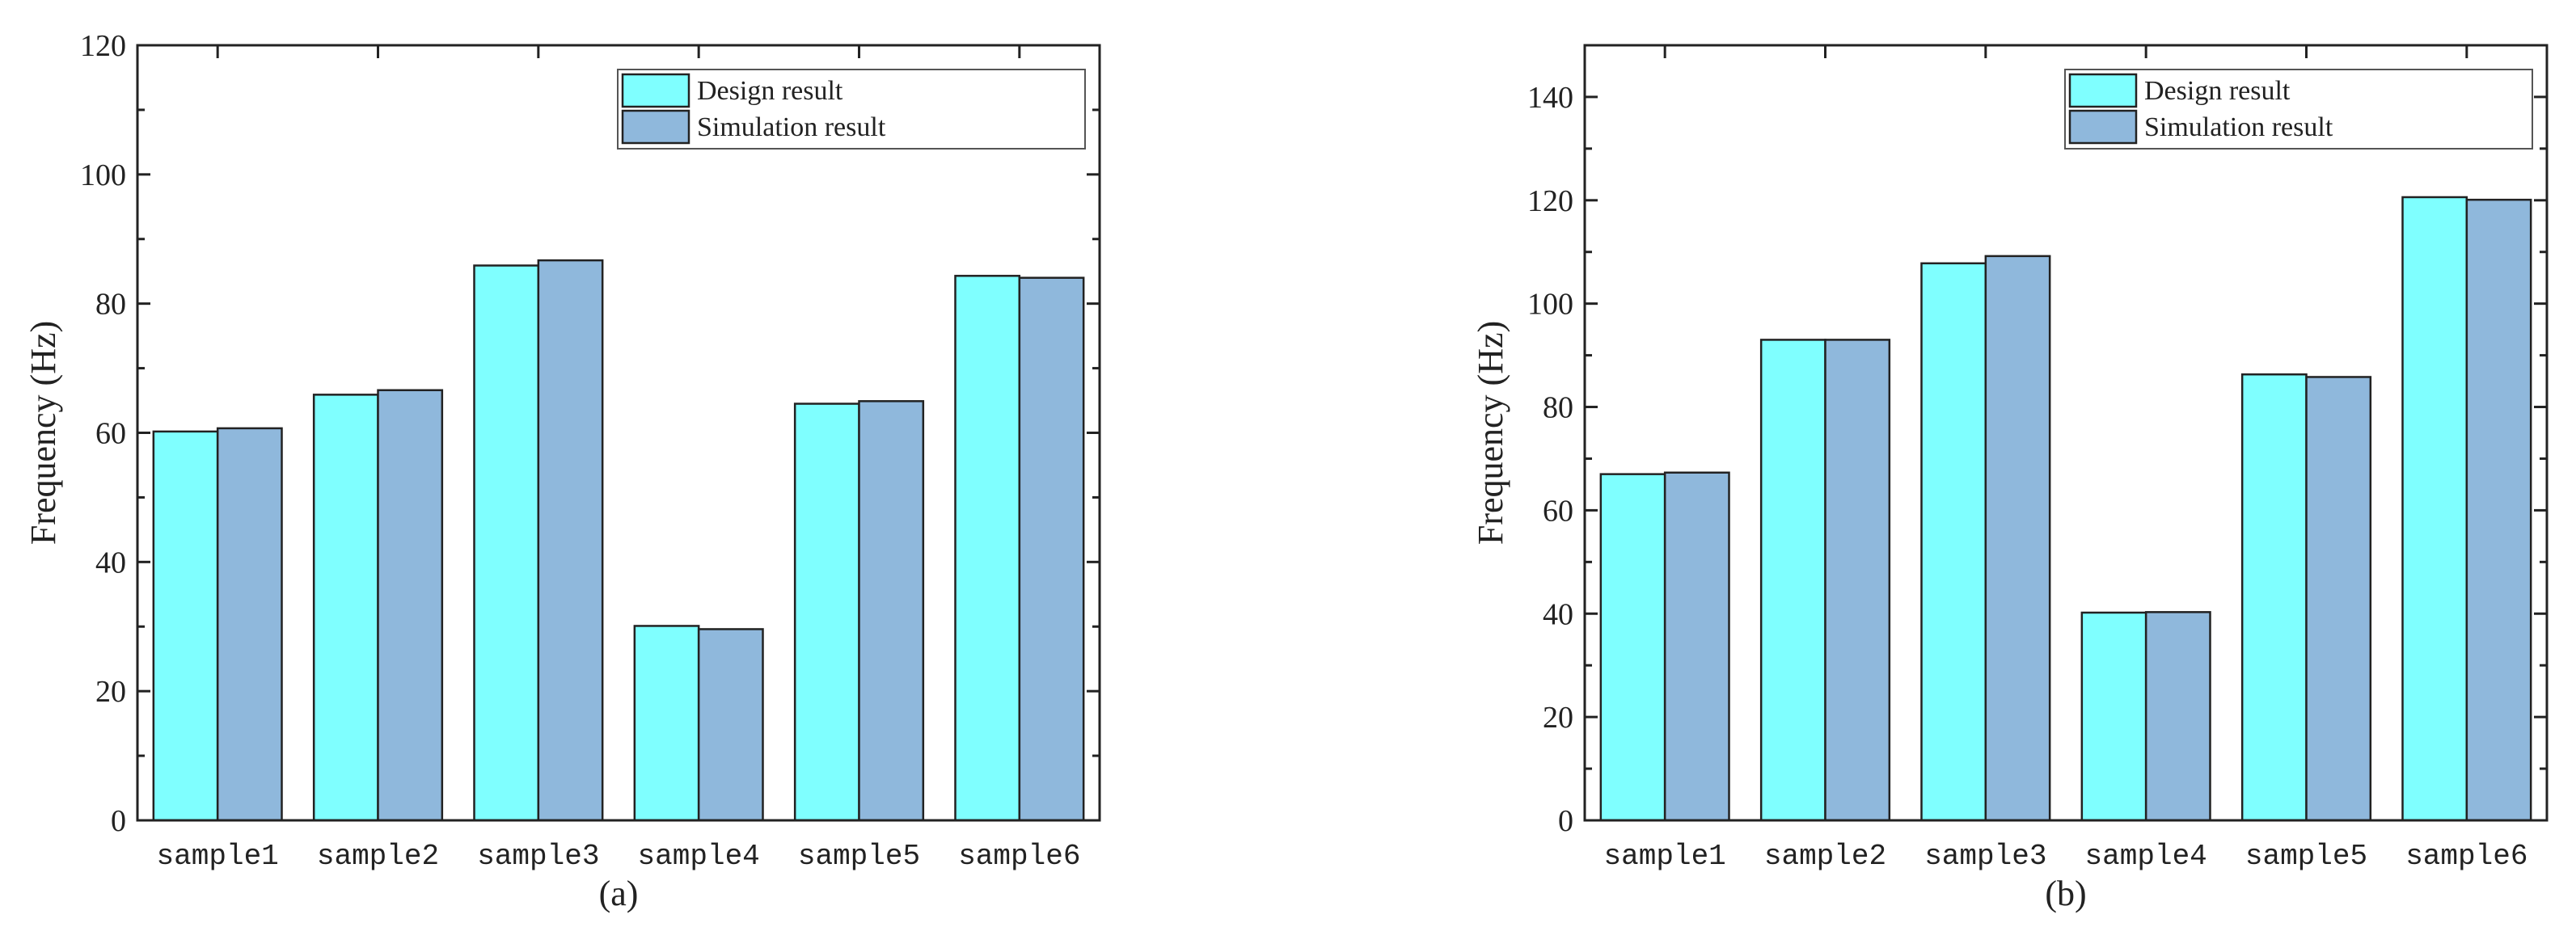 This screenshot has width=2576, height=944. What do you see at coordinates (619, 893) in the screenshot?
I see `panel-label: (a)` at bounding box center [619, 893].